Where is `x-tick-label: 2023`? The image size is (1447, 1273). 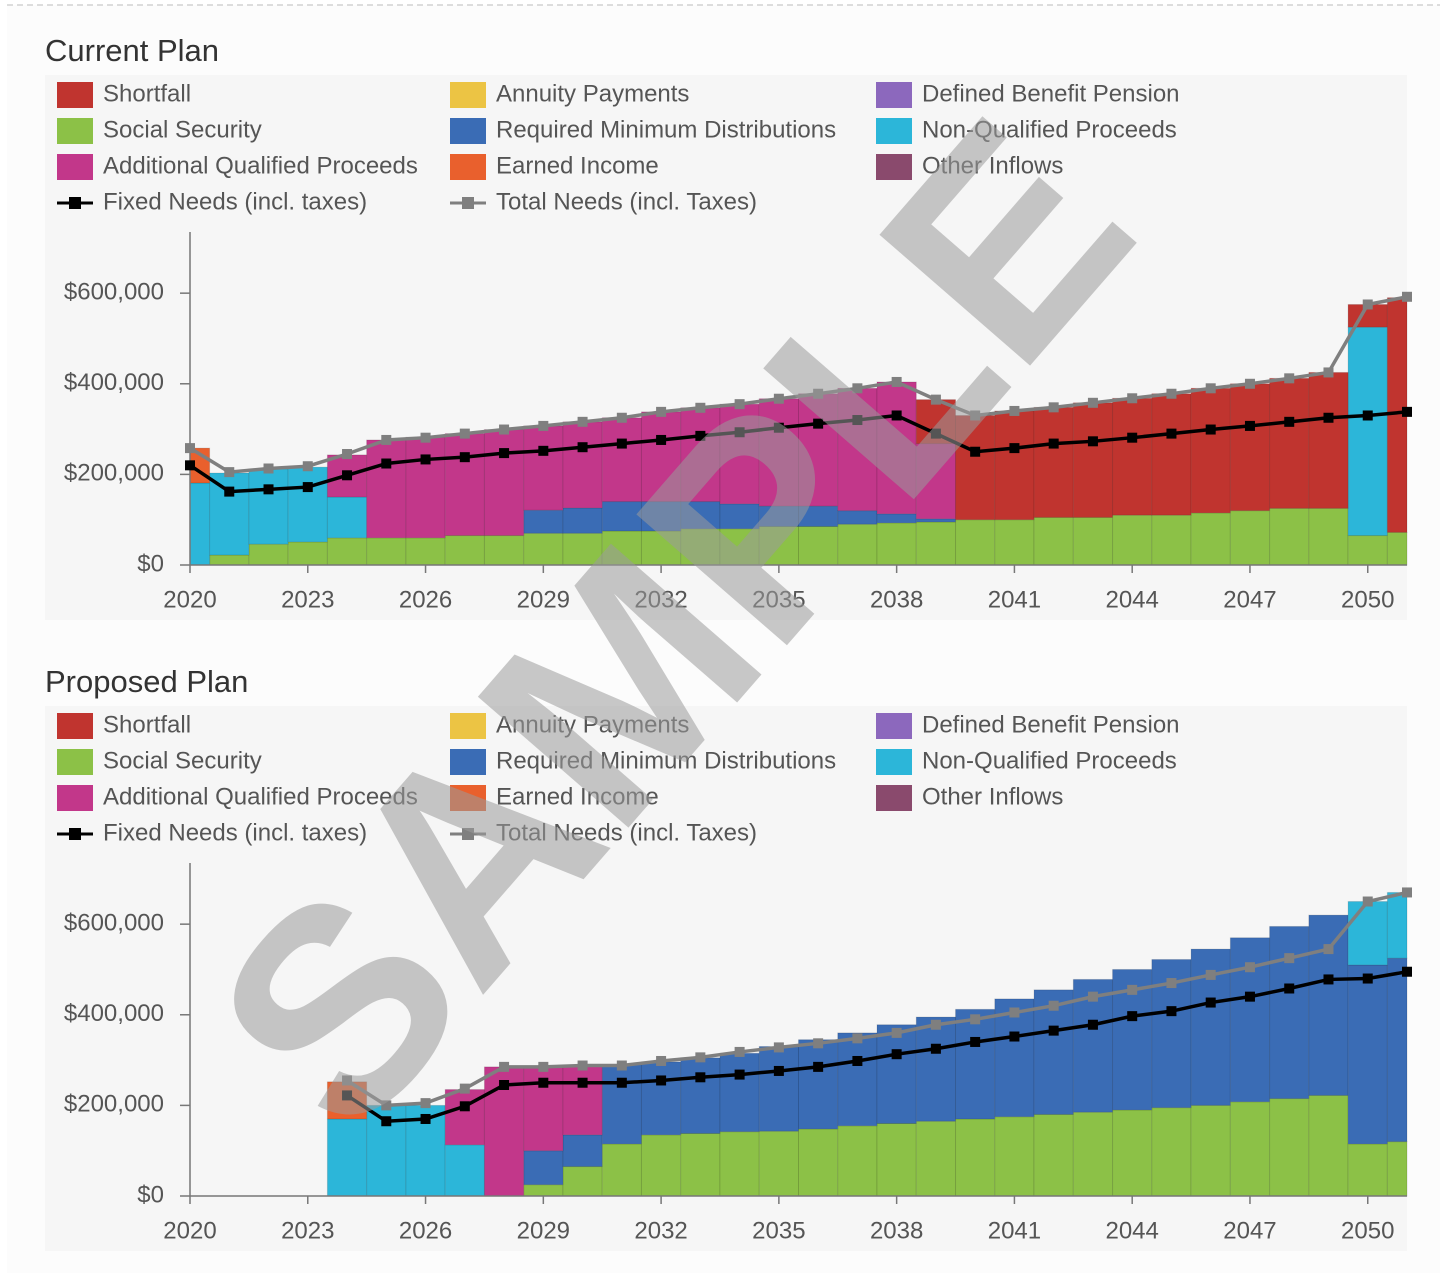
x-tick-label: 2023 is located at coordinates (307, 599).